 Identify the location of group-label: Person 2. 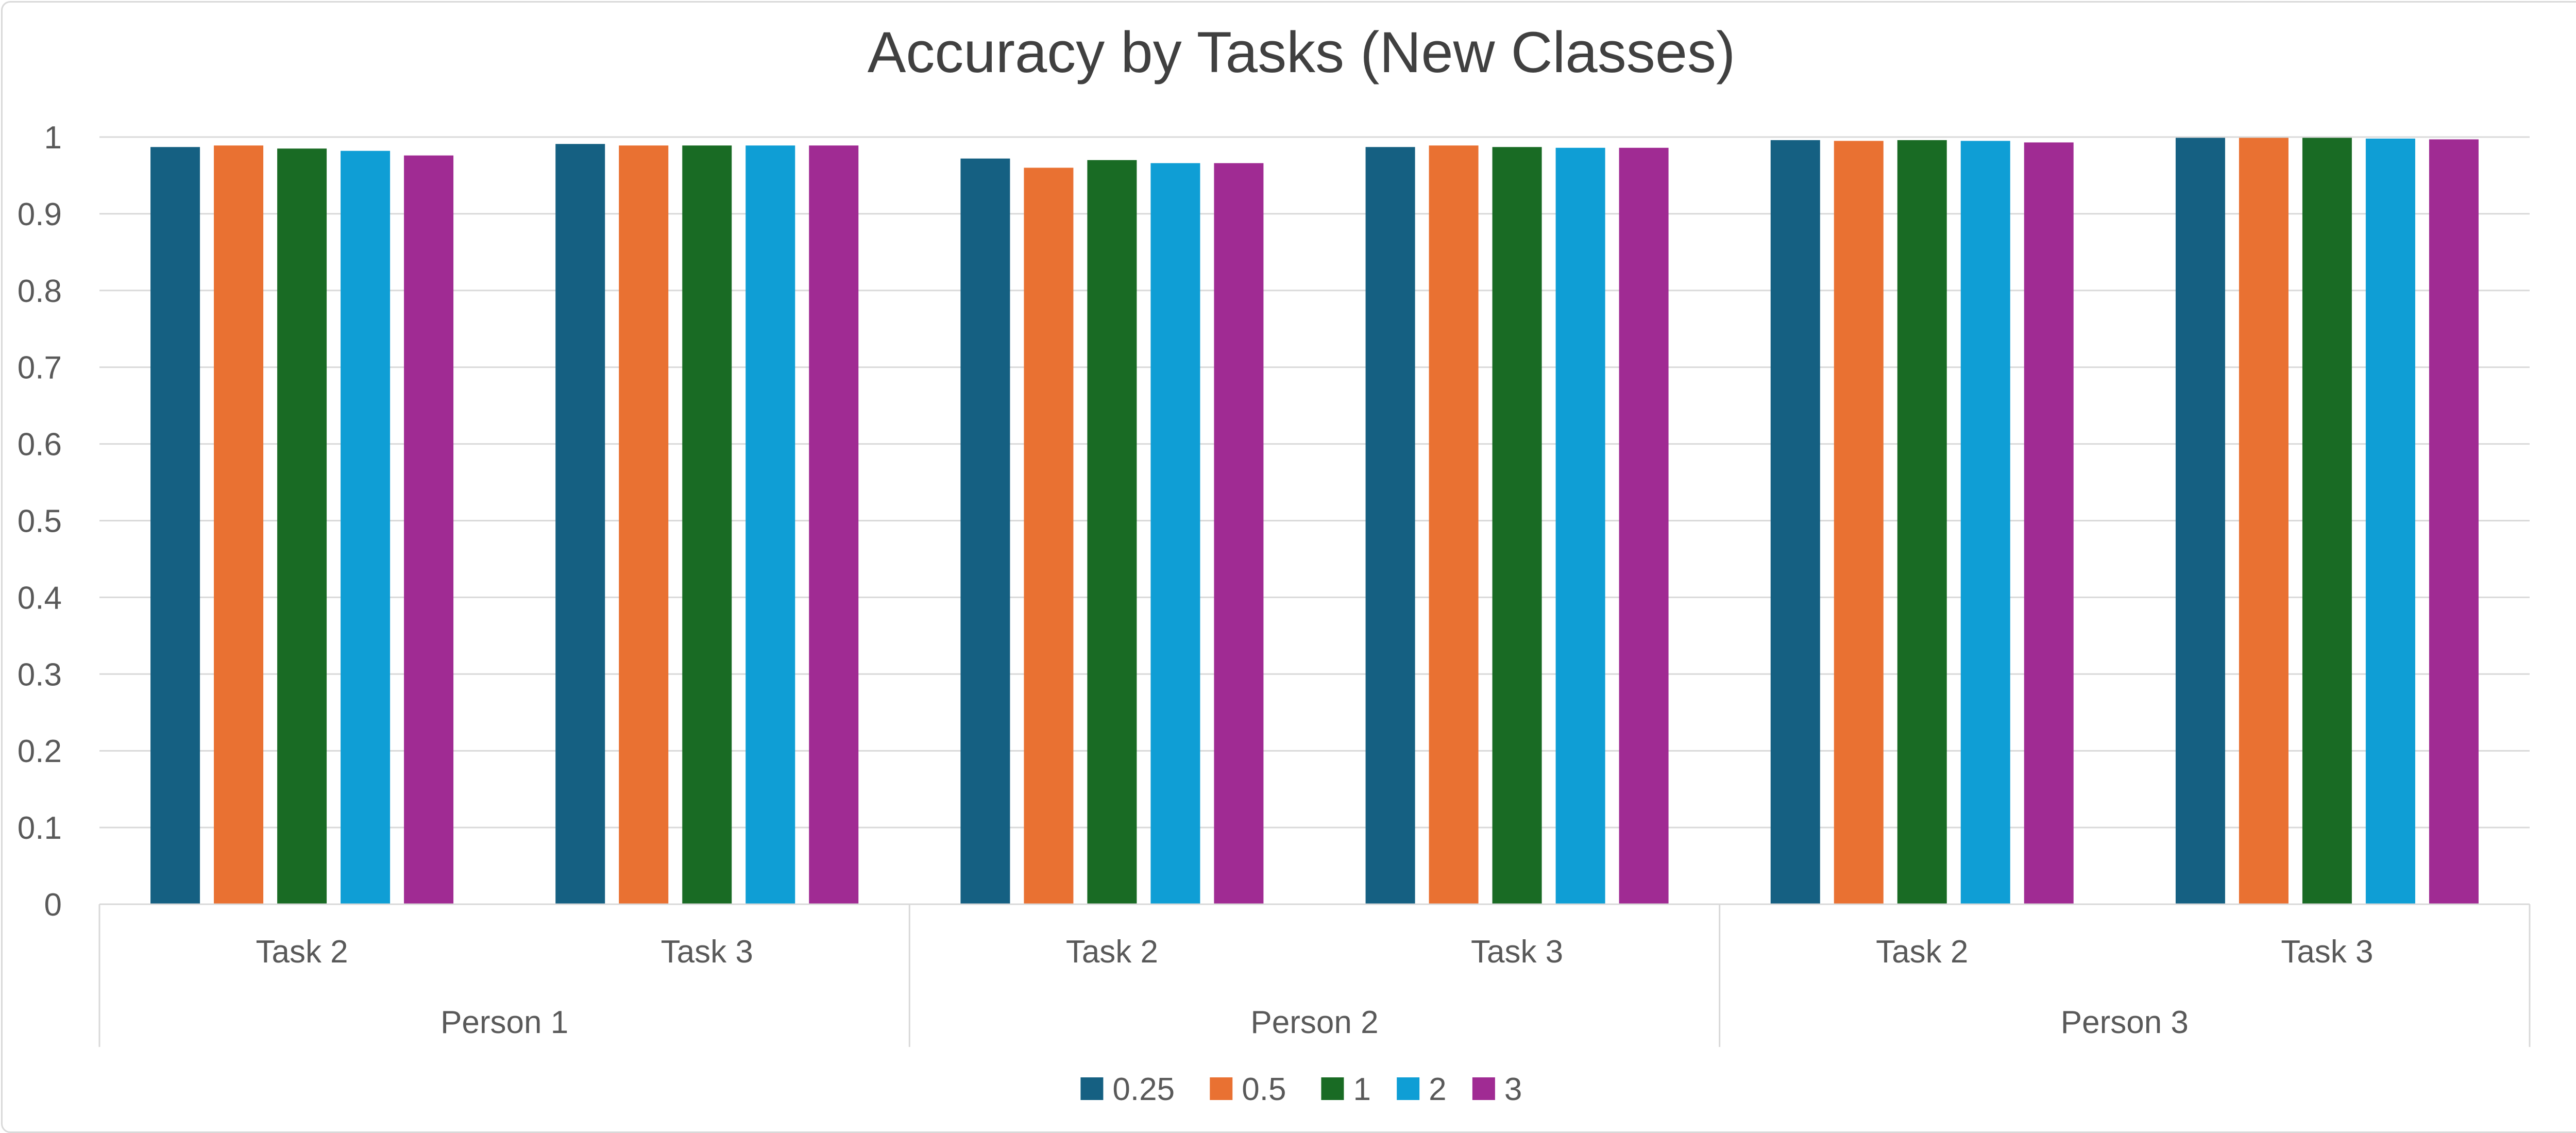
(1314, 1022).